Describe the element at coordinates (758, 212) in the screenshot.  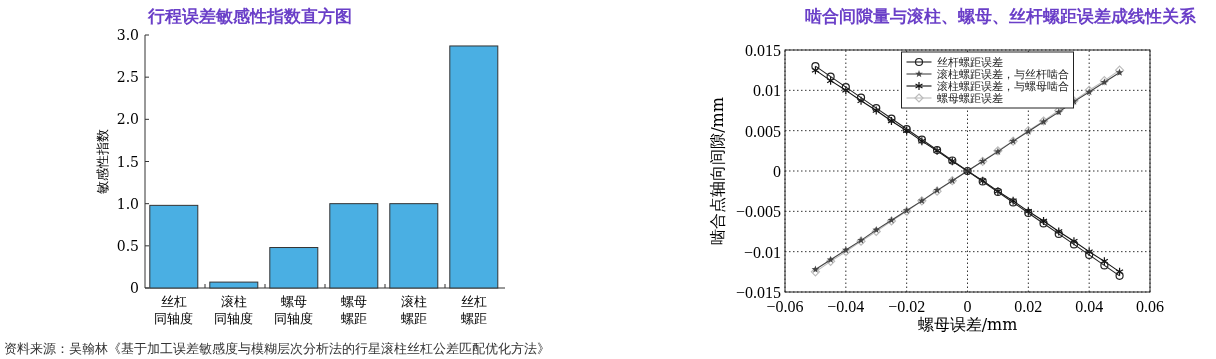
I see `y-tick-label: −0.005` at that location.